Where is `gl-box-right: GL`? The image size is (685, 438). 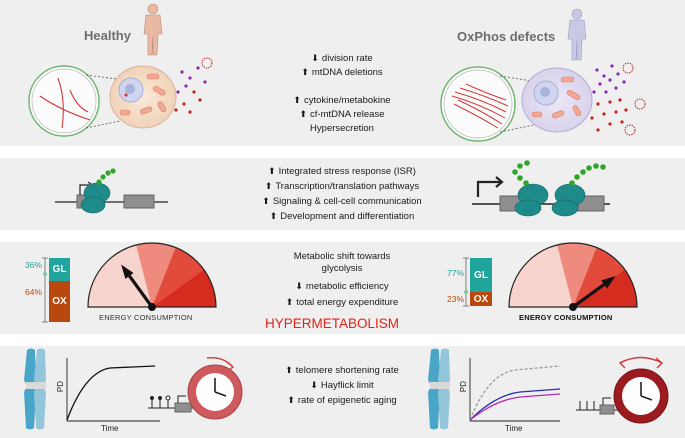
gl-box-right: GL is located at coordinates (481, 275).